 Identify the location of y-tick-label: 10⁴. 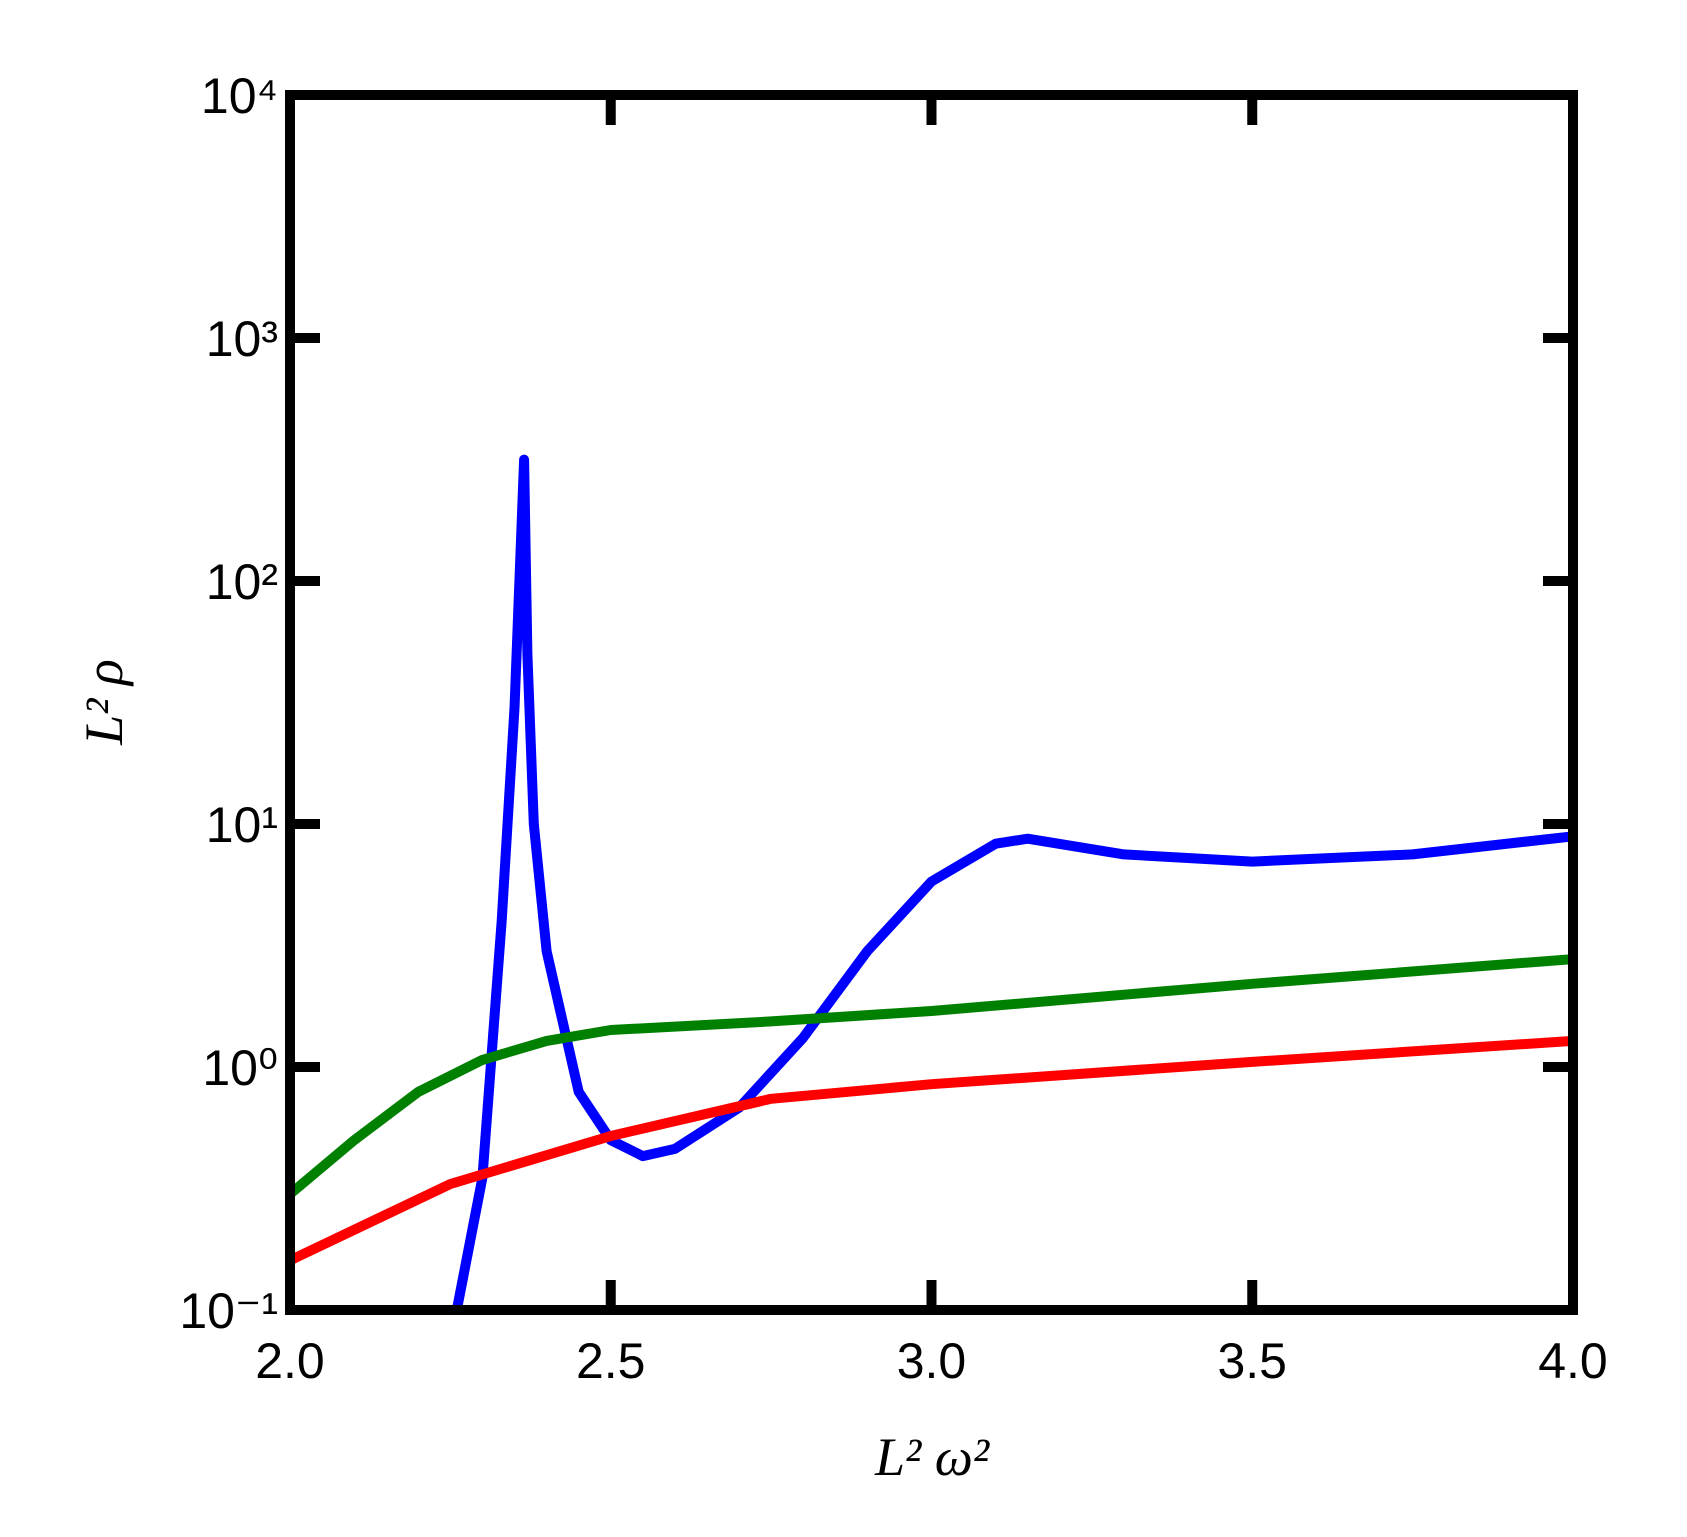
(239, 96).